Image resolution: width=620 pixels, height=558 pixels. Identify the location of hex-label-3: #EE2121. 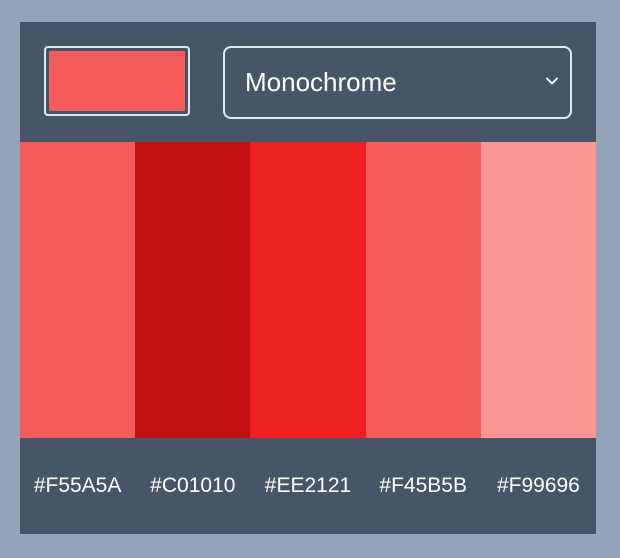
(308, 485).